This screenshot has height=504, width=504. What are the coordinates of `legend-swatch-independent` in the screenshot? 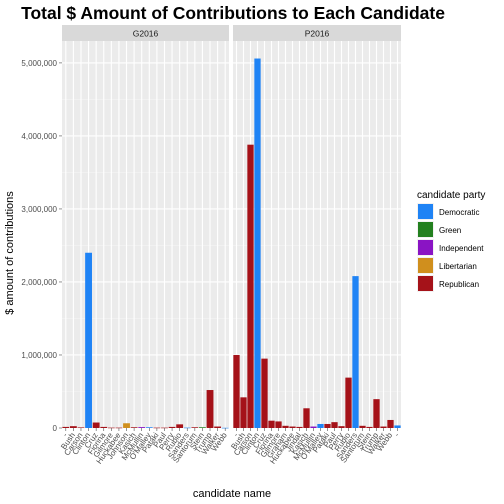 It's located at (425, 247).